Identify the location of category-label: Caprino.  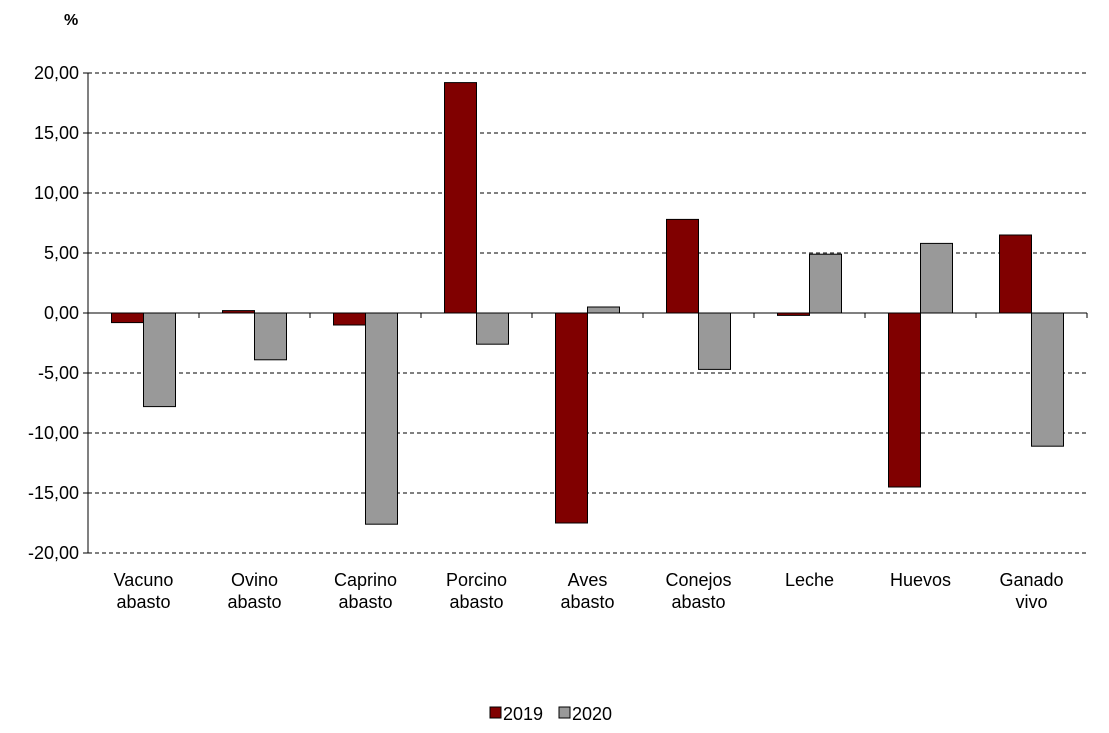
(365, 580).